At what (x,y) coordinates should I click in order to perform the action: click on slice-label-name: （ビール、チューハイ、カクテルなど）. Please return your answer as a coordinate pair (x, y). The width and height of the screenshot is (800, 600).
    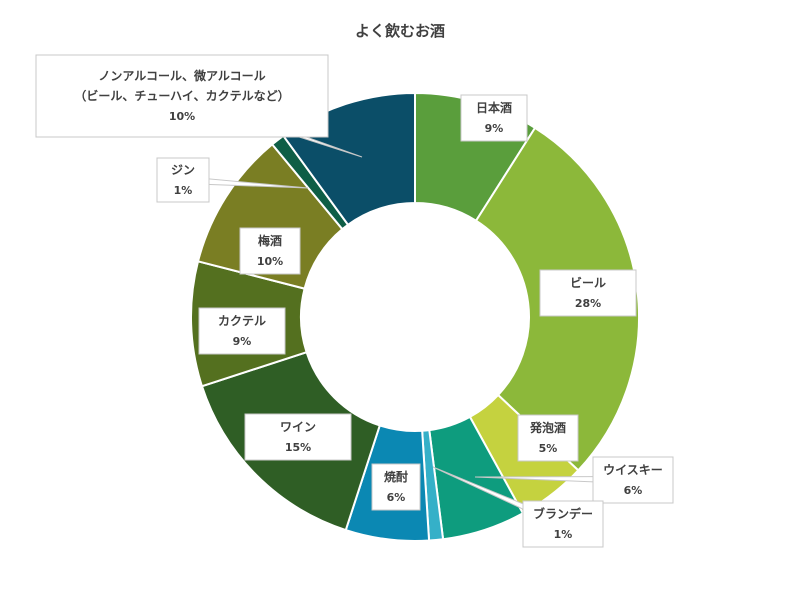
    Looking at the image, I should click on (181, 95).